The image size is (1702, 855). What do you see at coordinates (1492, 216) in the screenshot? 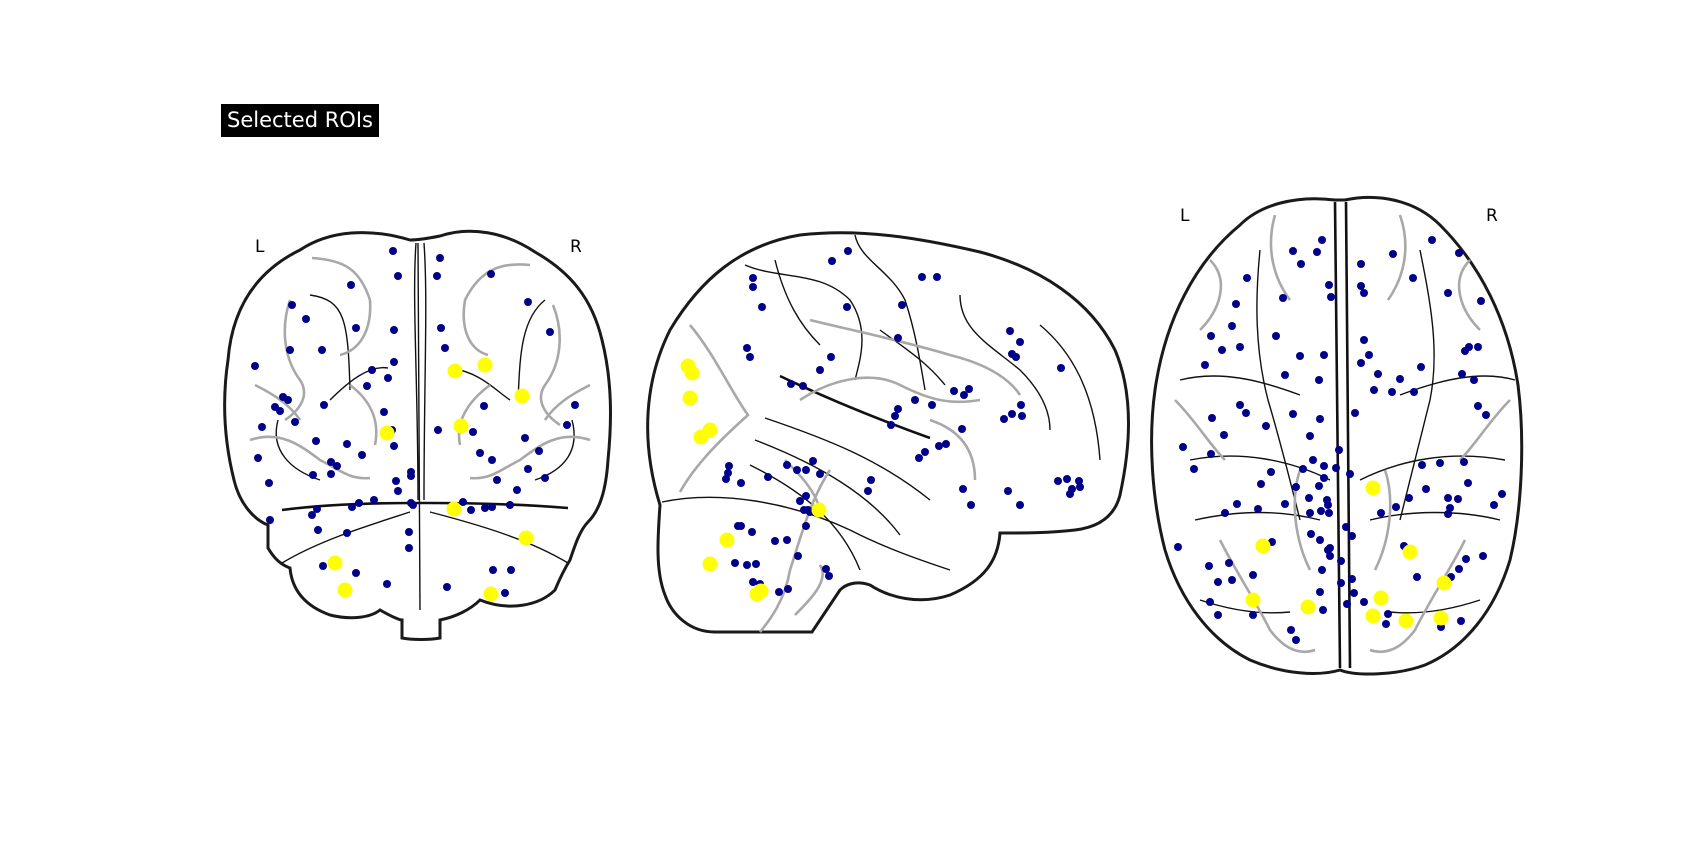
I see `axial-right-label: R` at bounding box center [1492, 216].